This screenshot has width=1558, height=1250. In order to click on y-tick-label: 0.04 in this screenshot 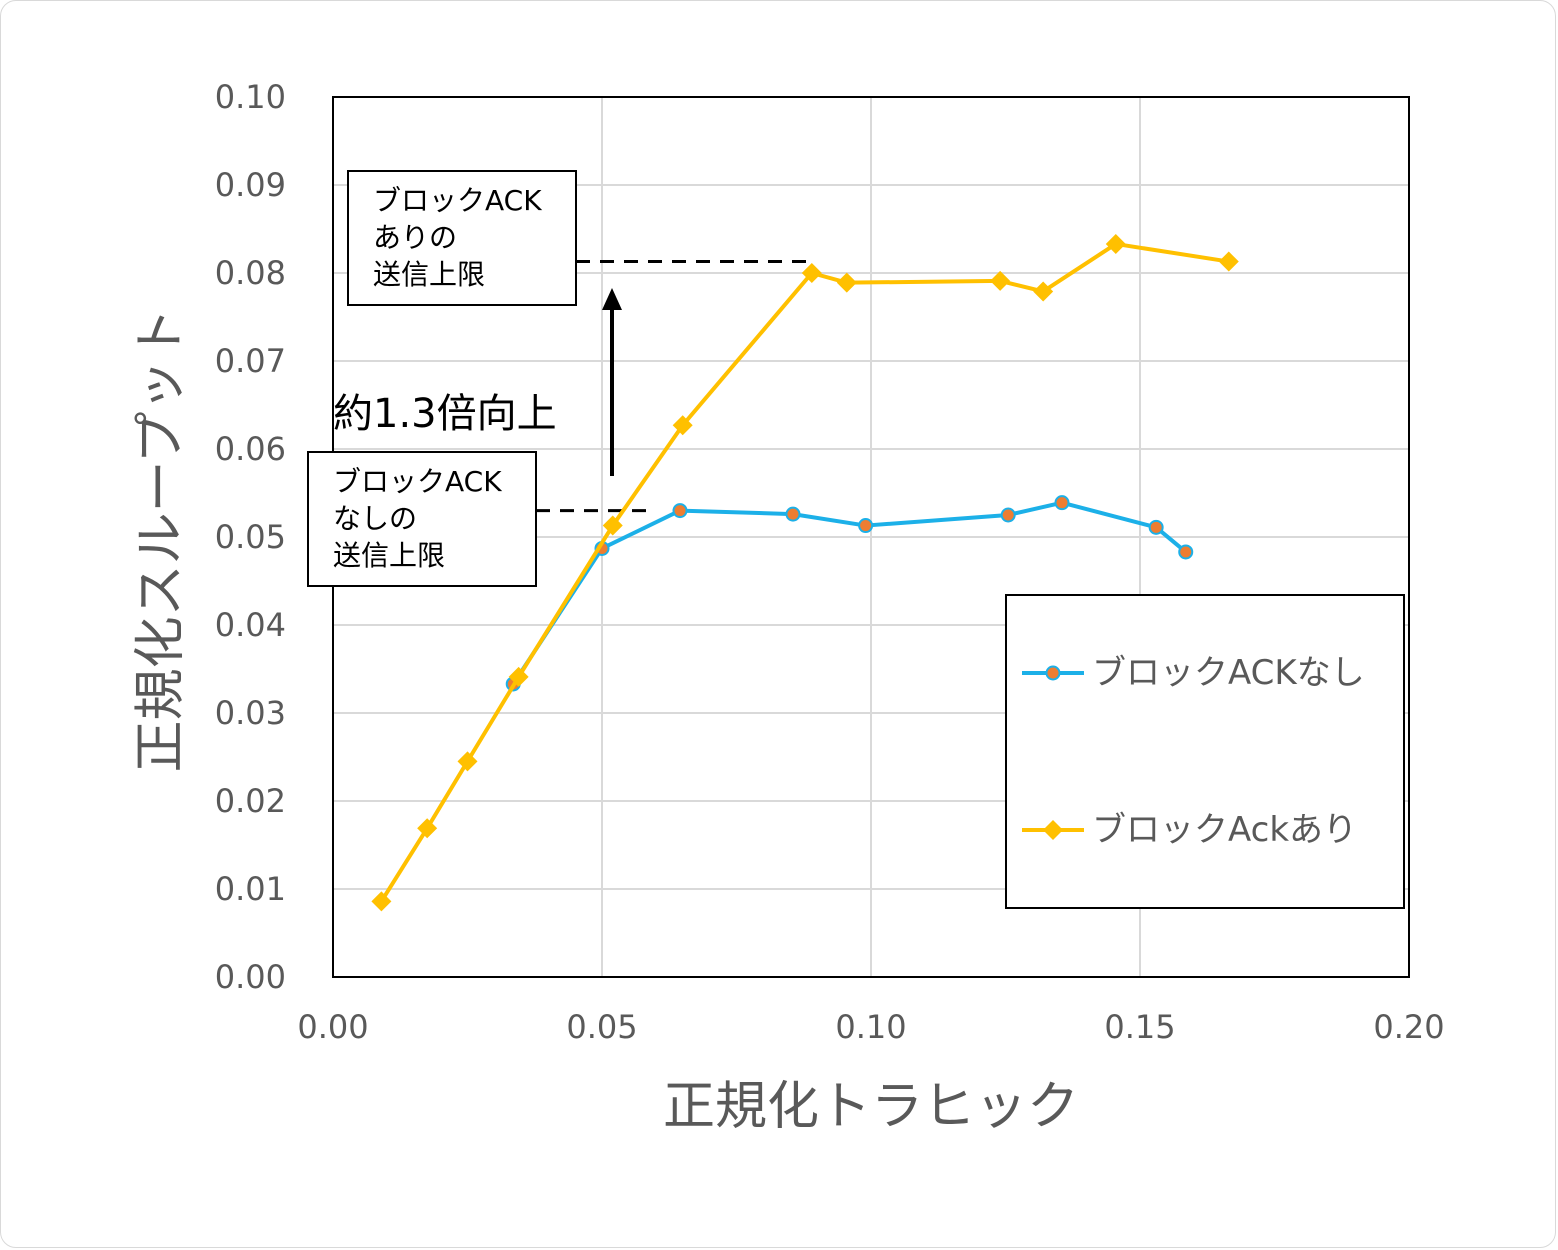, I will do `click(250, 625)`.